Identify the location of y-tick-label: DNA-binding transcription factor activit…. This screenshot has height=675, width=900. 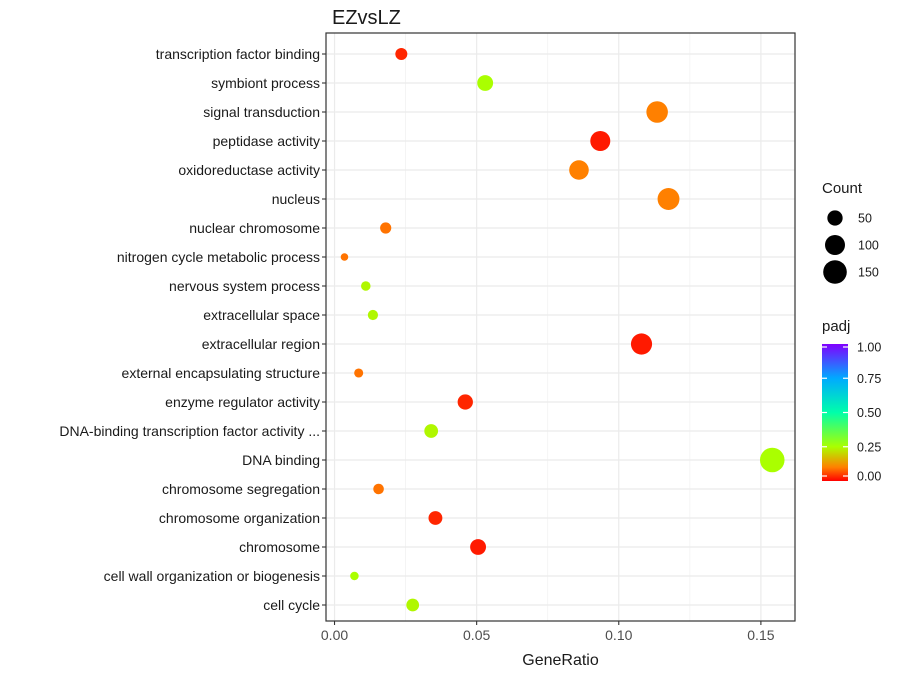
(189, 431).